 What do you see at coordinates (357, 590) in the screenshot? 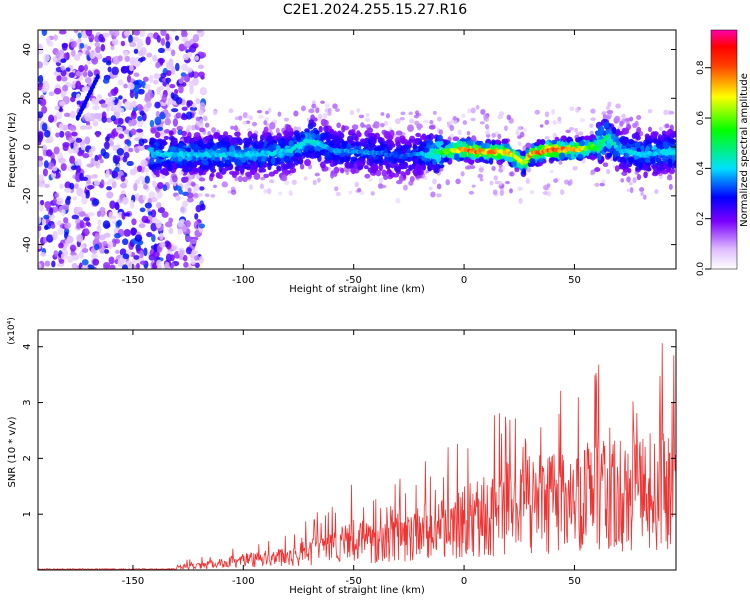
I see `snr-x-axis-label: Height of straight line (km)` at bounding box center [357, 590].